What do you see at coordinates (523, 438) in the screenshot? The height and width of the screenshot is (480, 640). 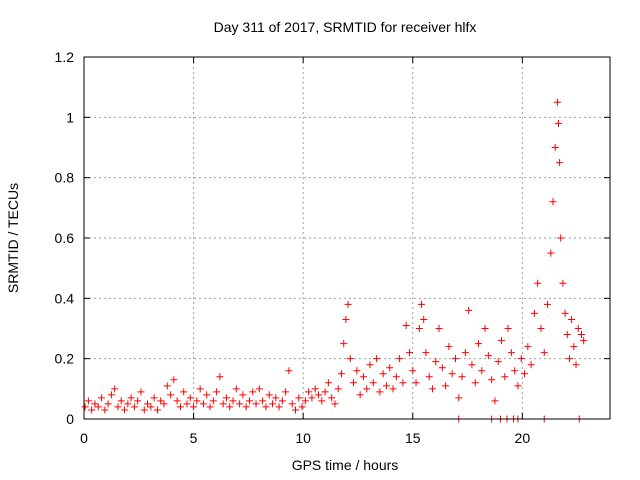 I see `x-tick-label: 20` at bounding box center [523, 438].